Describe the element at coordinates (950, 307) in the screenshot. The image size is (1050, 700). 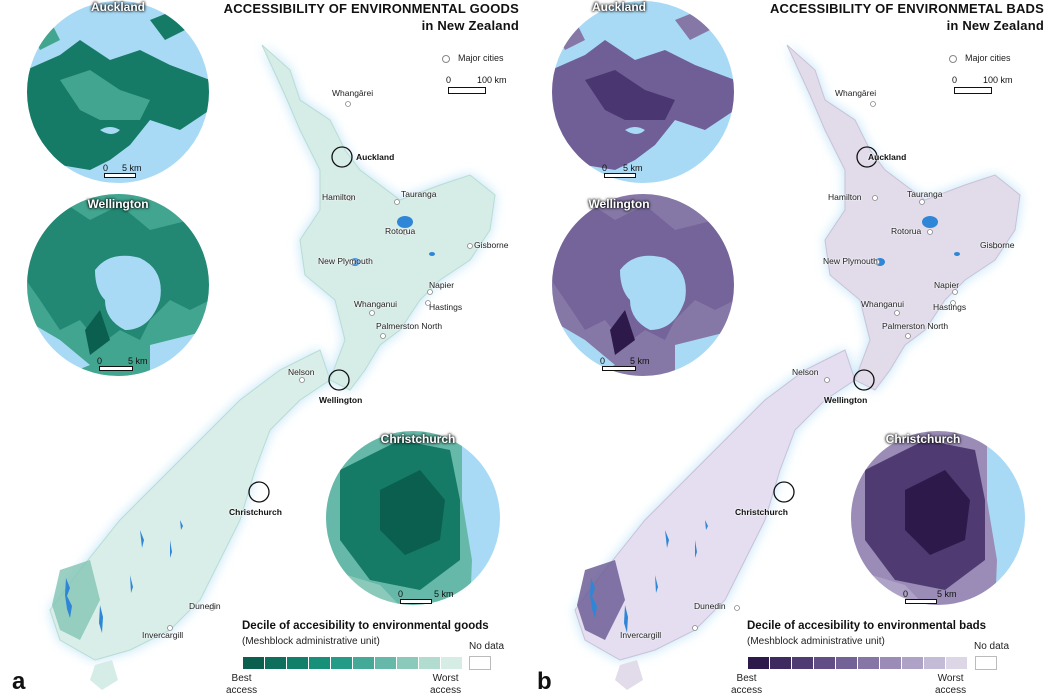
I see `city-label-hastings: Hastings` at that location.